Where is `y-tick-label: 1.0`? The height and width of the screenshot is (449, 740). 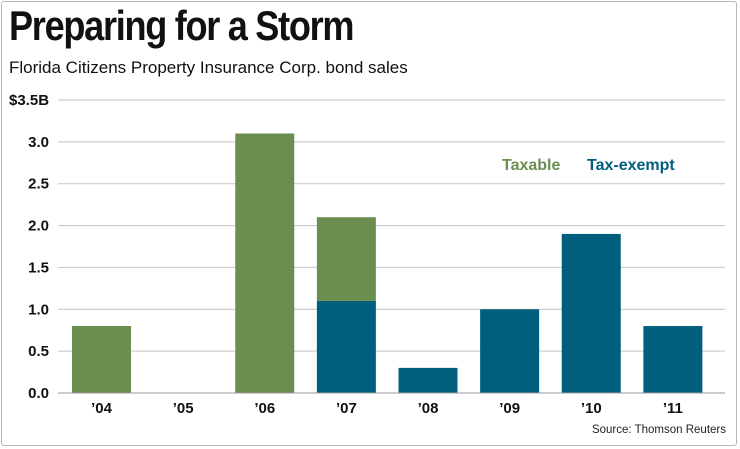
y-tick-label: 1.0 is located at coordinates (38, 309).